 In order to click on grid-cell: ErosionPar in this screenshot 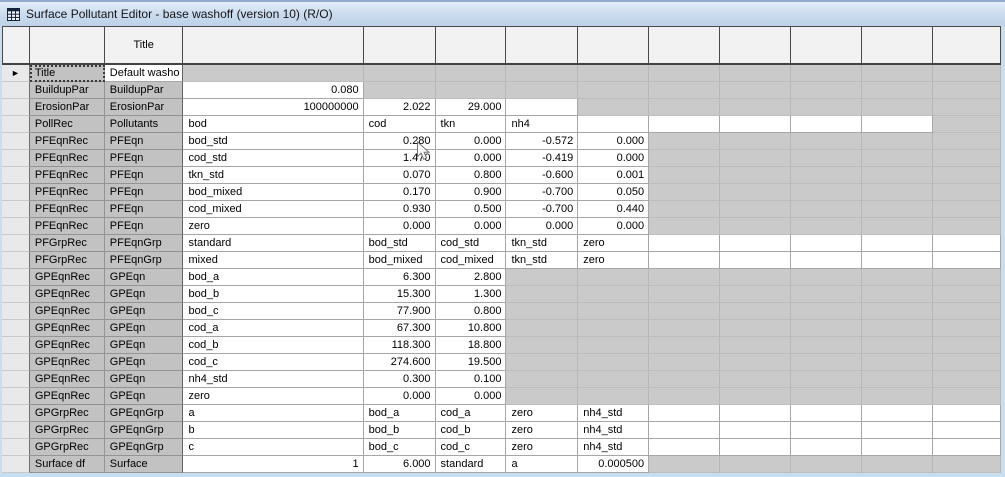, I will do `click(144, 107)`.